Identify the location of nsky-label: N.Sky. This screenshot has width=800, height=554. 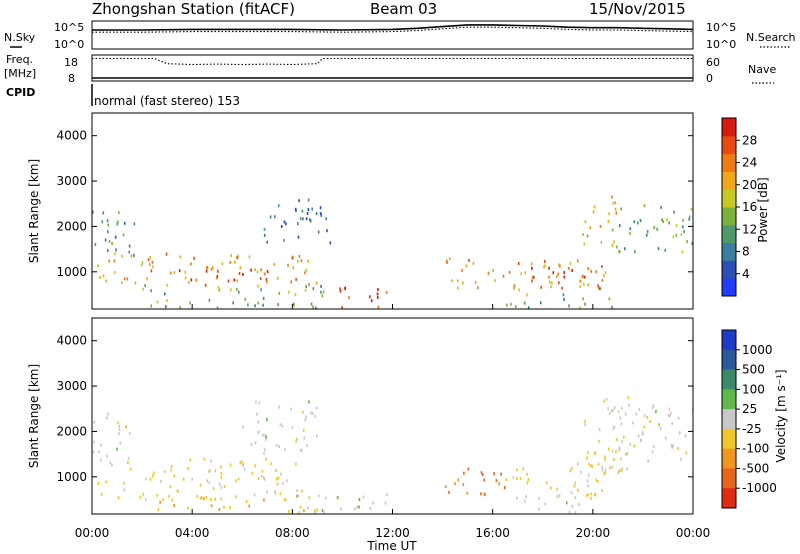
(20, 37).